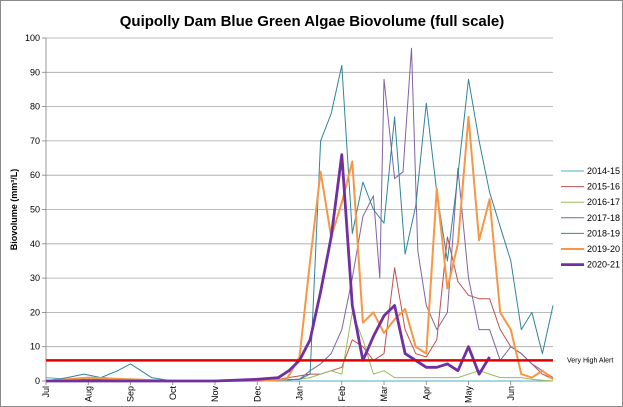 The width and height of the screenshot is (623, 407). Describe the element at coordinates (35, 175) in the screenshot. I see `y-tick-label: 60` at that location.